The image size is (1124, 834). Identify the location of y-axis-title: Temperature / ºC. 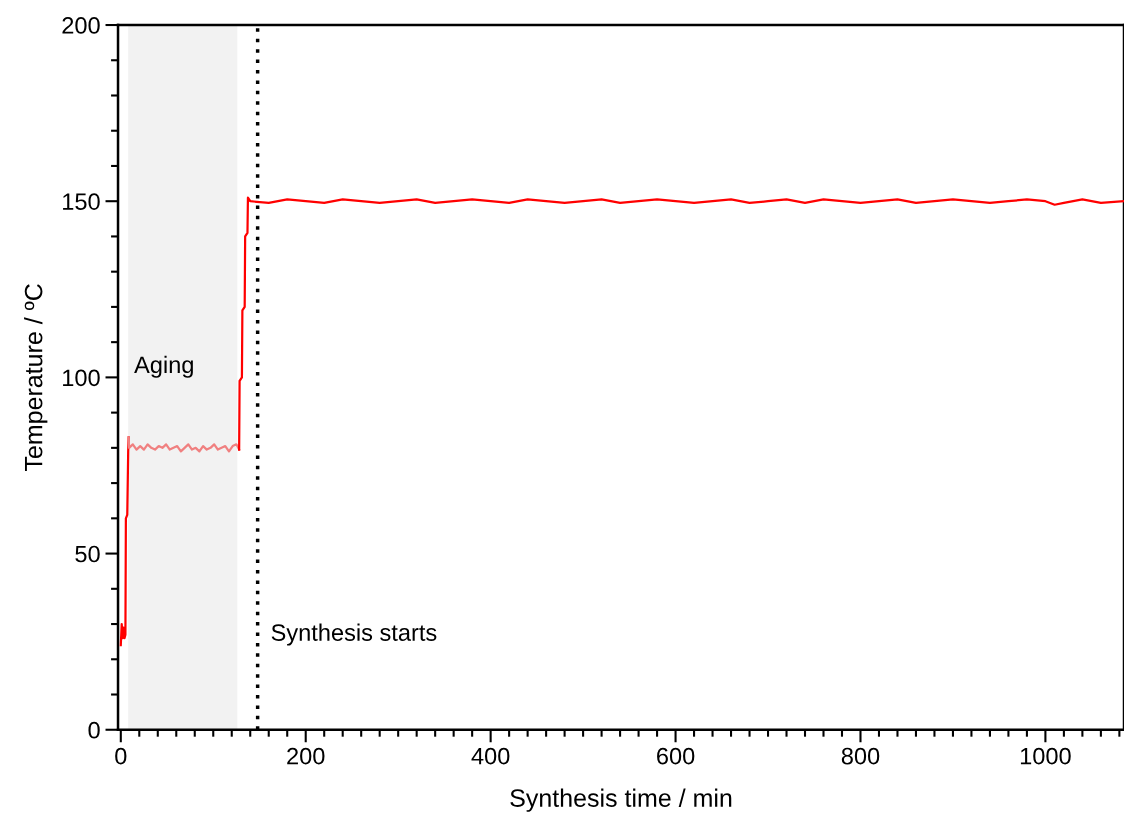
(36, 377).